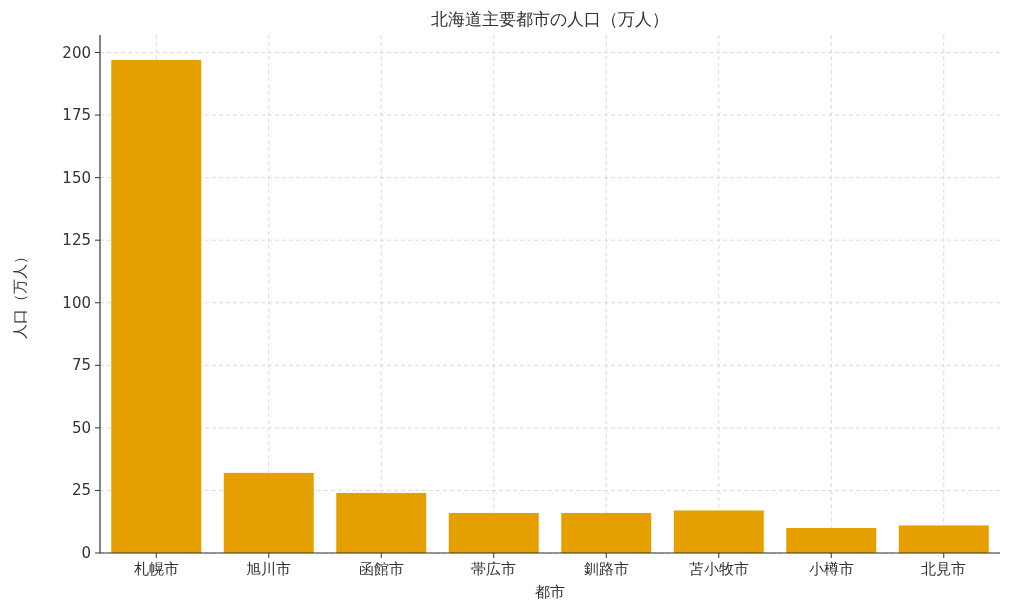 The width and height of the screenshot is (1024, 611). I want to click on x-tick-label: 釧路市, so click(606, 569).